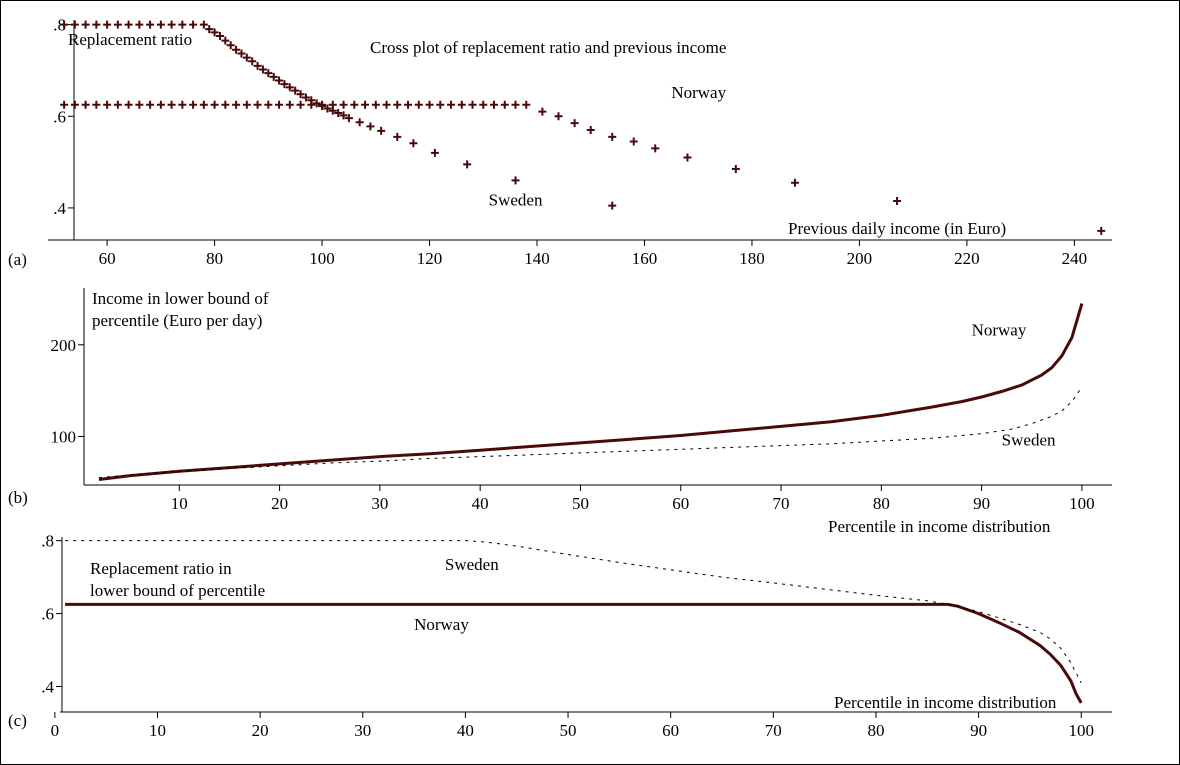  I want to click on x-tick-label: 30, so click(362, 730).